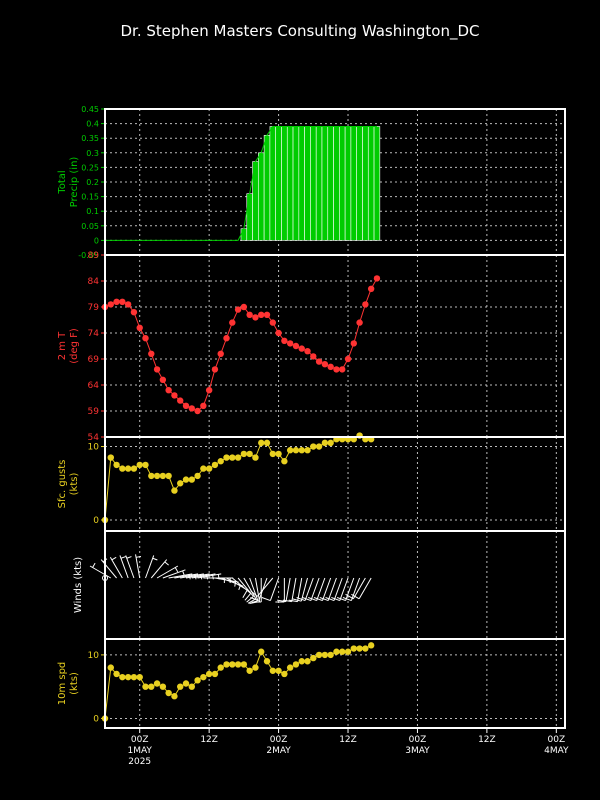 The width and height of the screenshot is (600, 800). I want to click on y-tick-label: 64, so click(94, 386).